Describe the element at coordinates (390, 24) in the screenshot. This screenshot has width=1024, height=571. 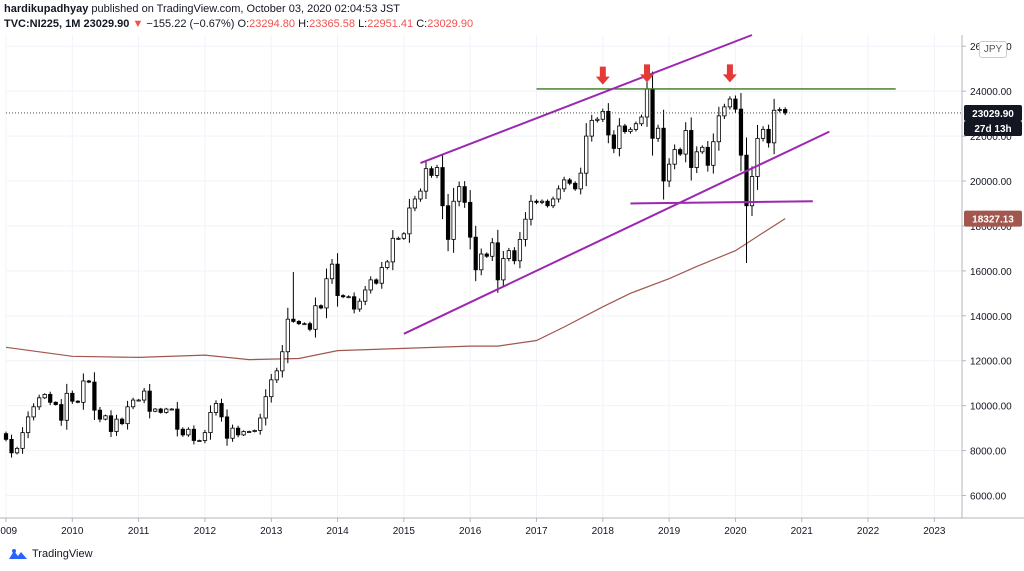
I see `low-value: 22951.41` at that location.